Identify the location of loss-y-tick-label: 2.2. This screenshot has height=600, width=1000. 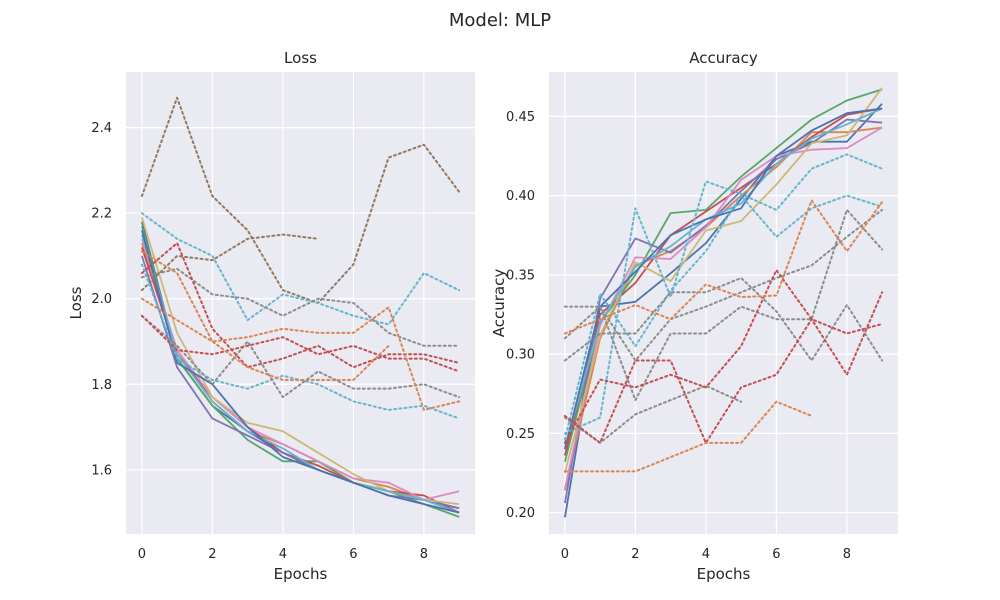
(101, 214).